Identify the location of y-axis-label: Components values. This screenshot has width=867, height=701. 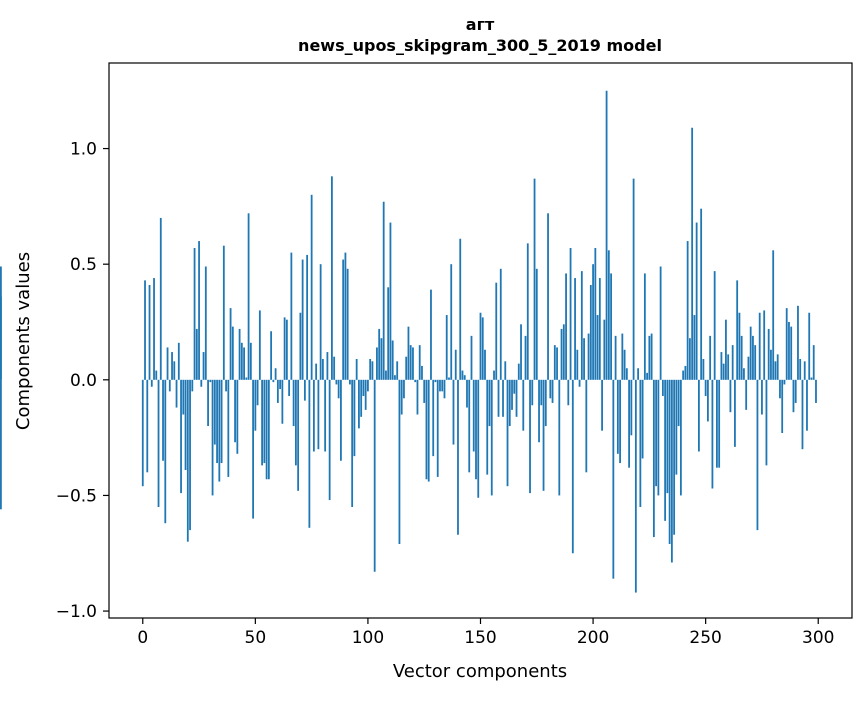
(23, 341).